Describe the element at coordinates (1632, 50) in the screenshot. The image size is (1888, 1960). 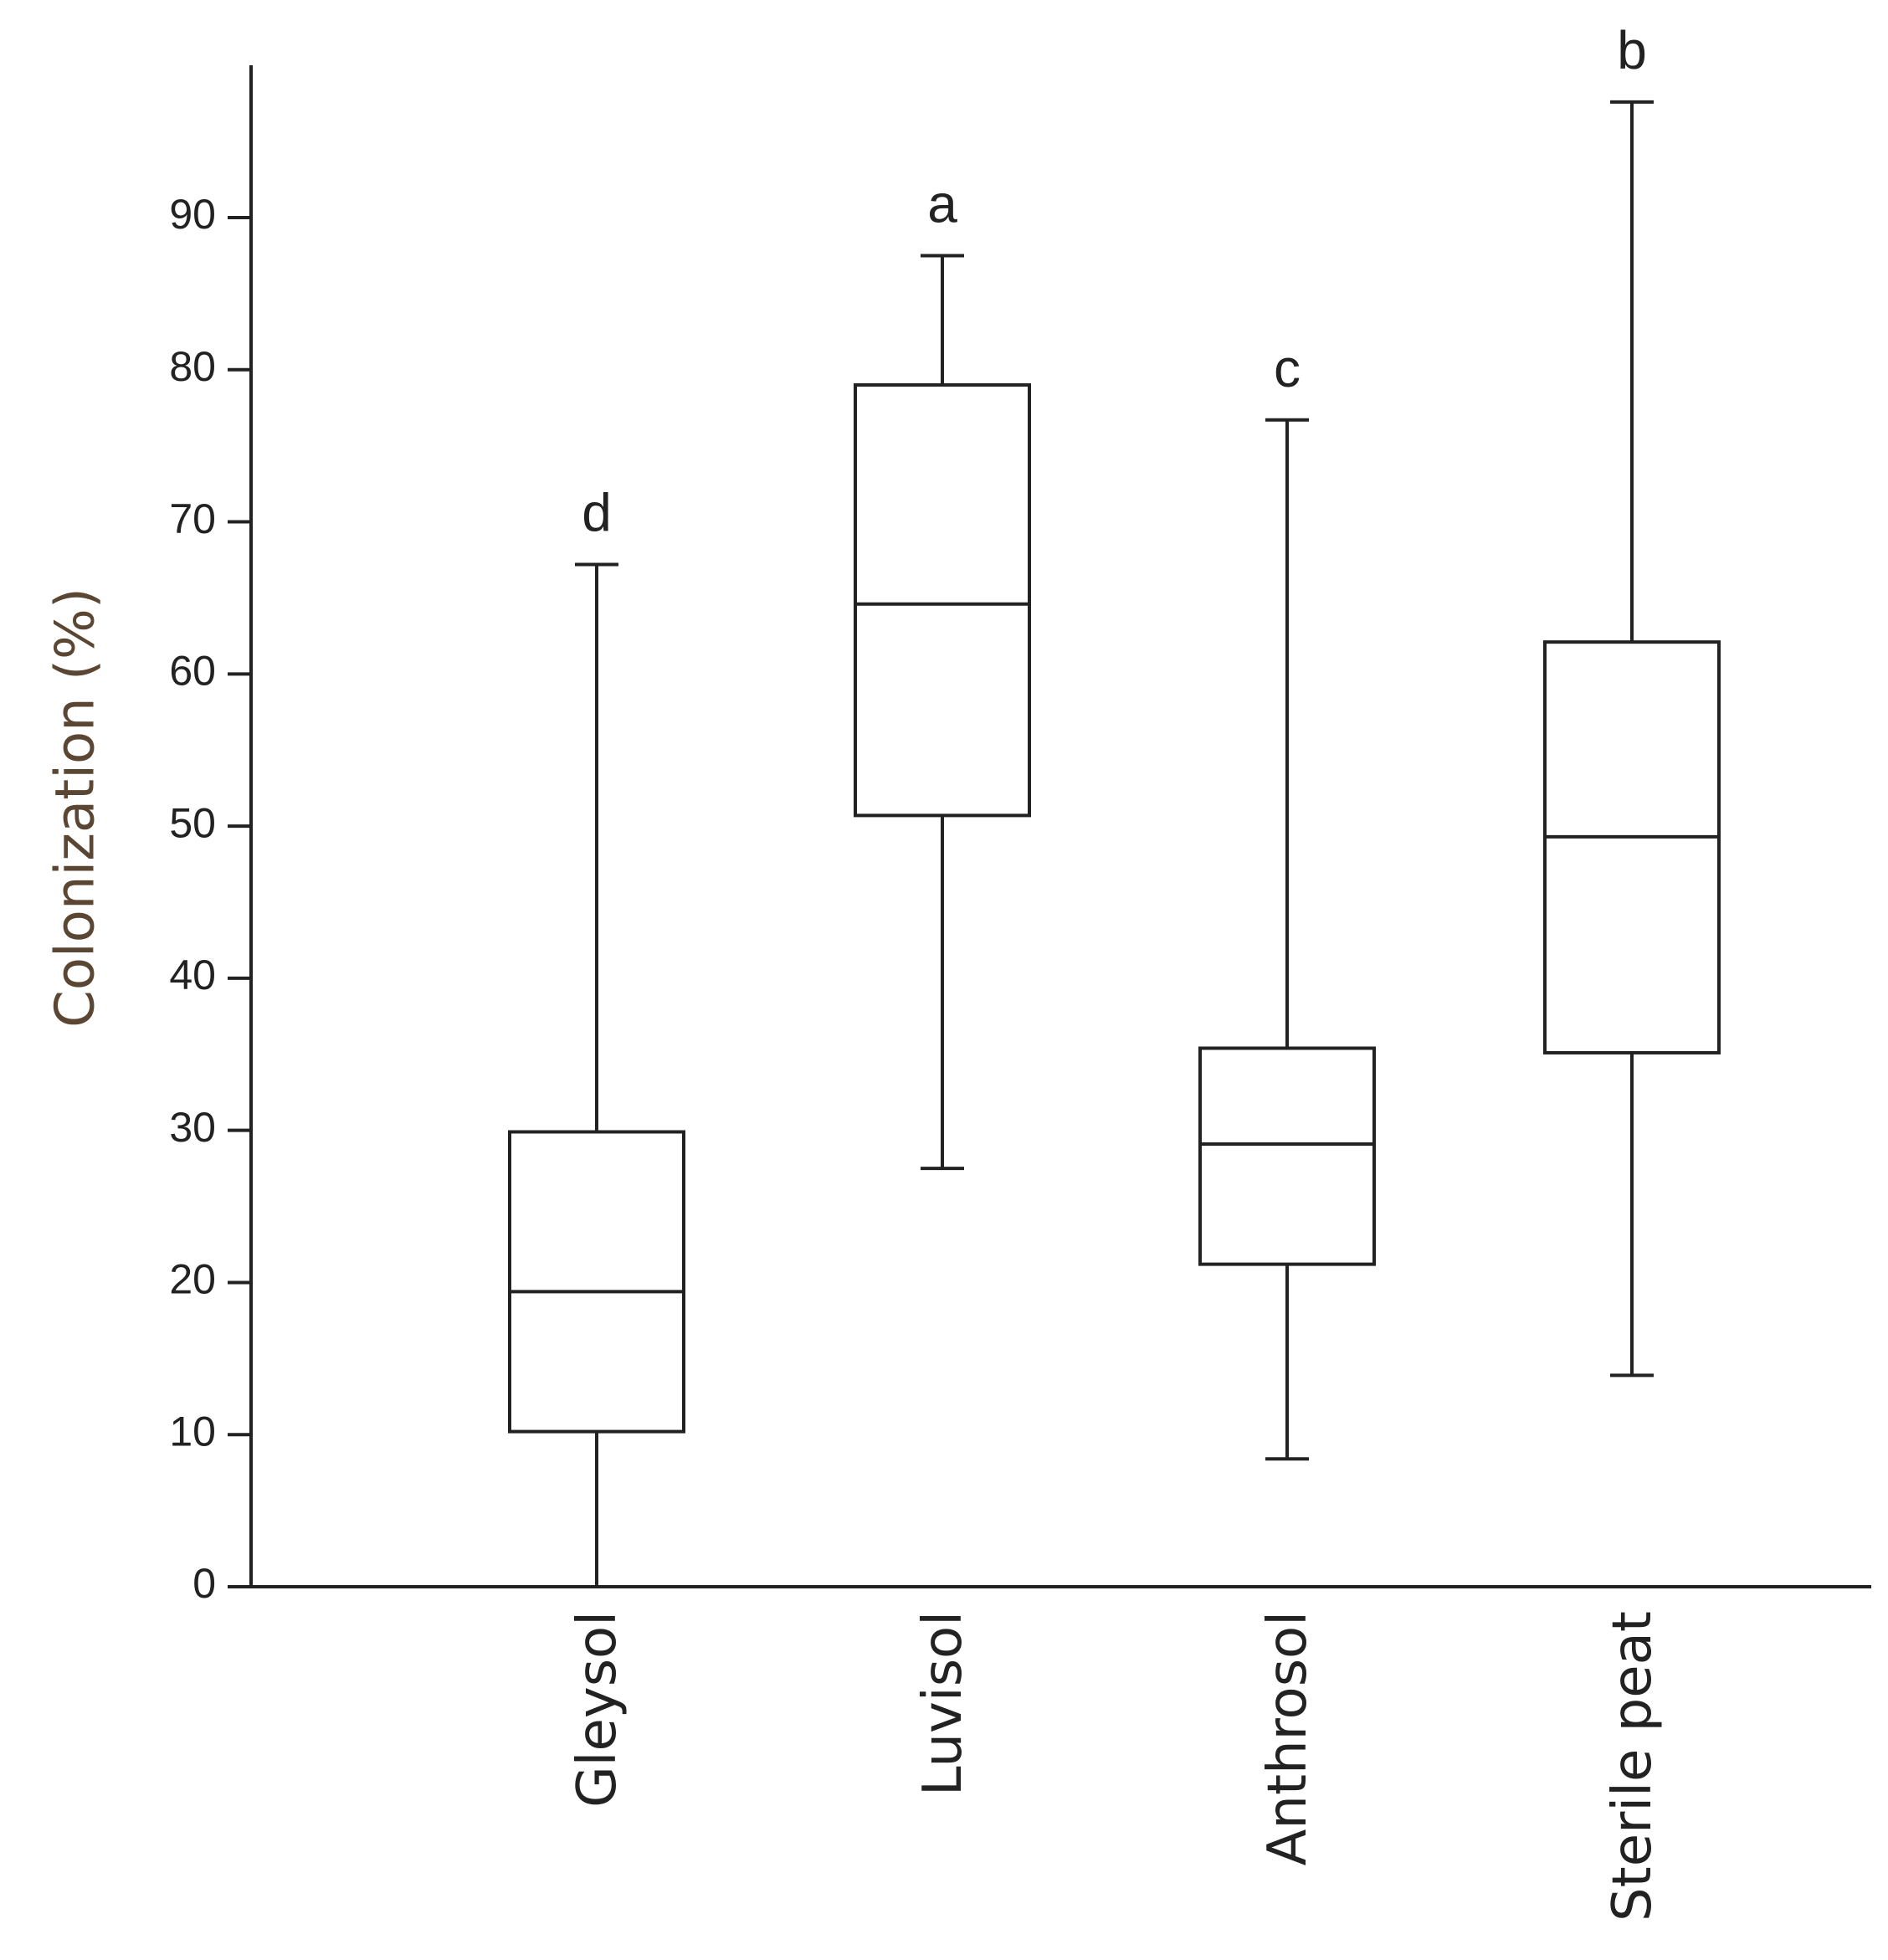
I see `significance-letter: b` at that location.